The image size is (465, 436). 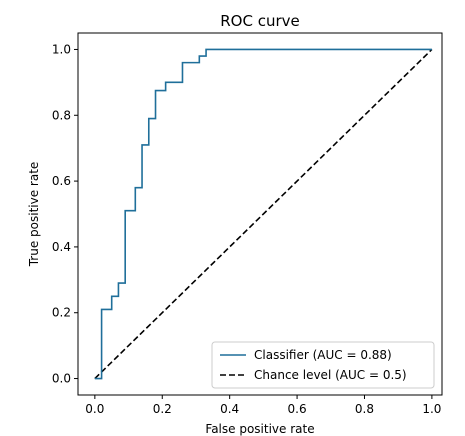 What do you see at coordinates (34, 215) in the screenshot?
I see `y-axis-label: True positive rate` at bounding box center [34, 215].